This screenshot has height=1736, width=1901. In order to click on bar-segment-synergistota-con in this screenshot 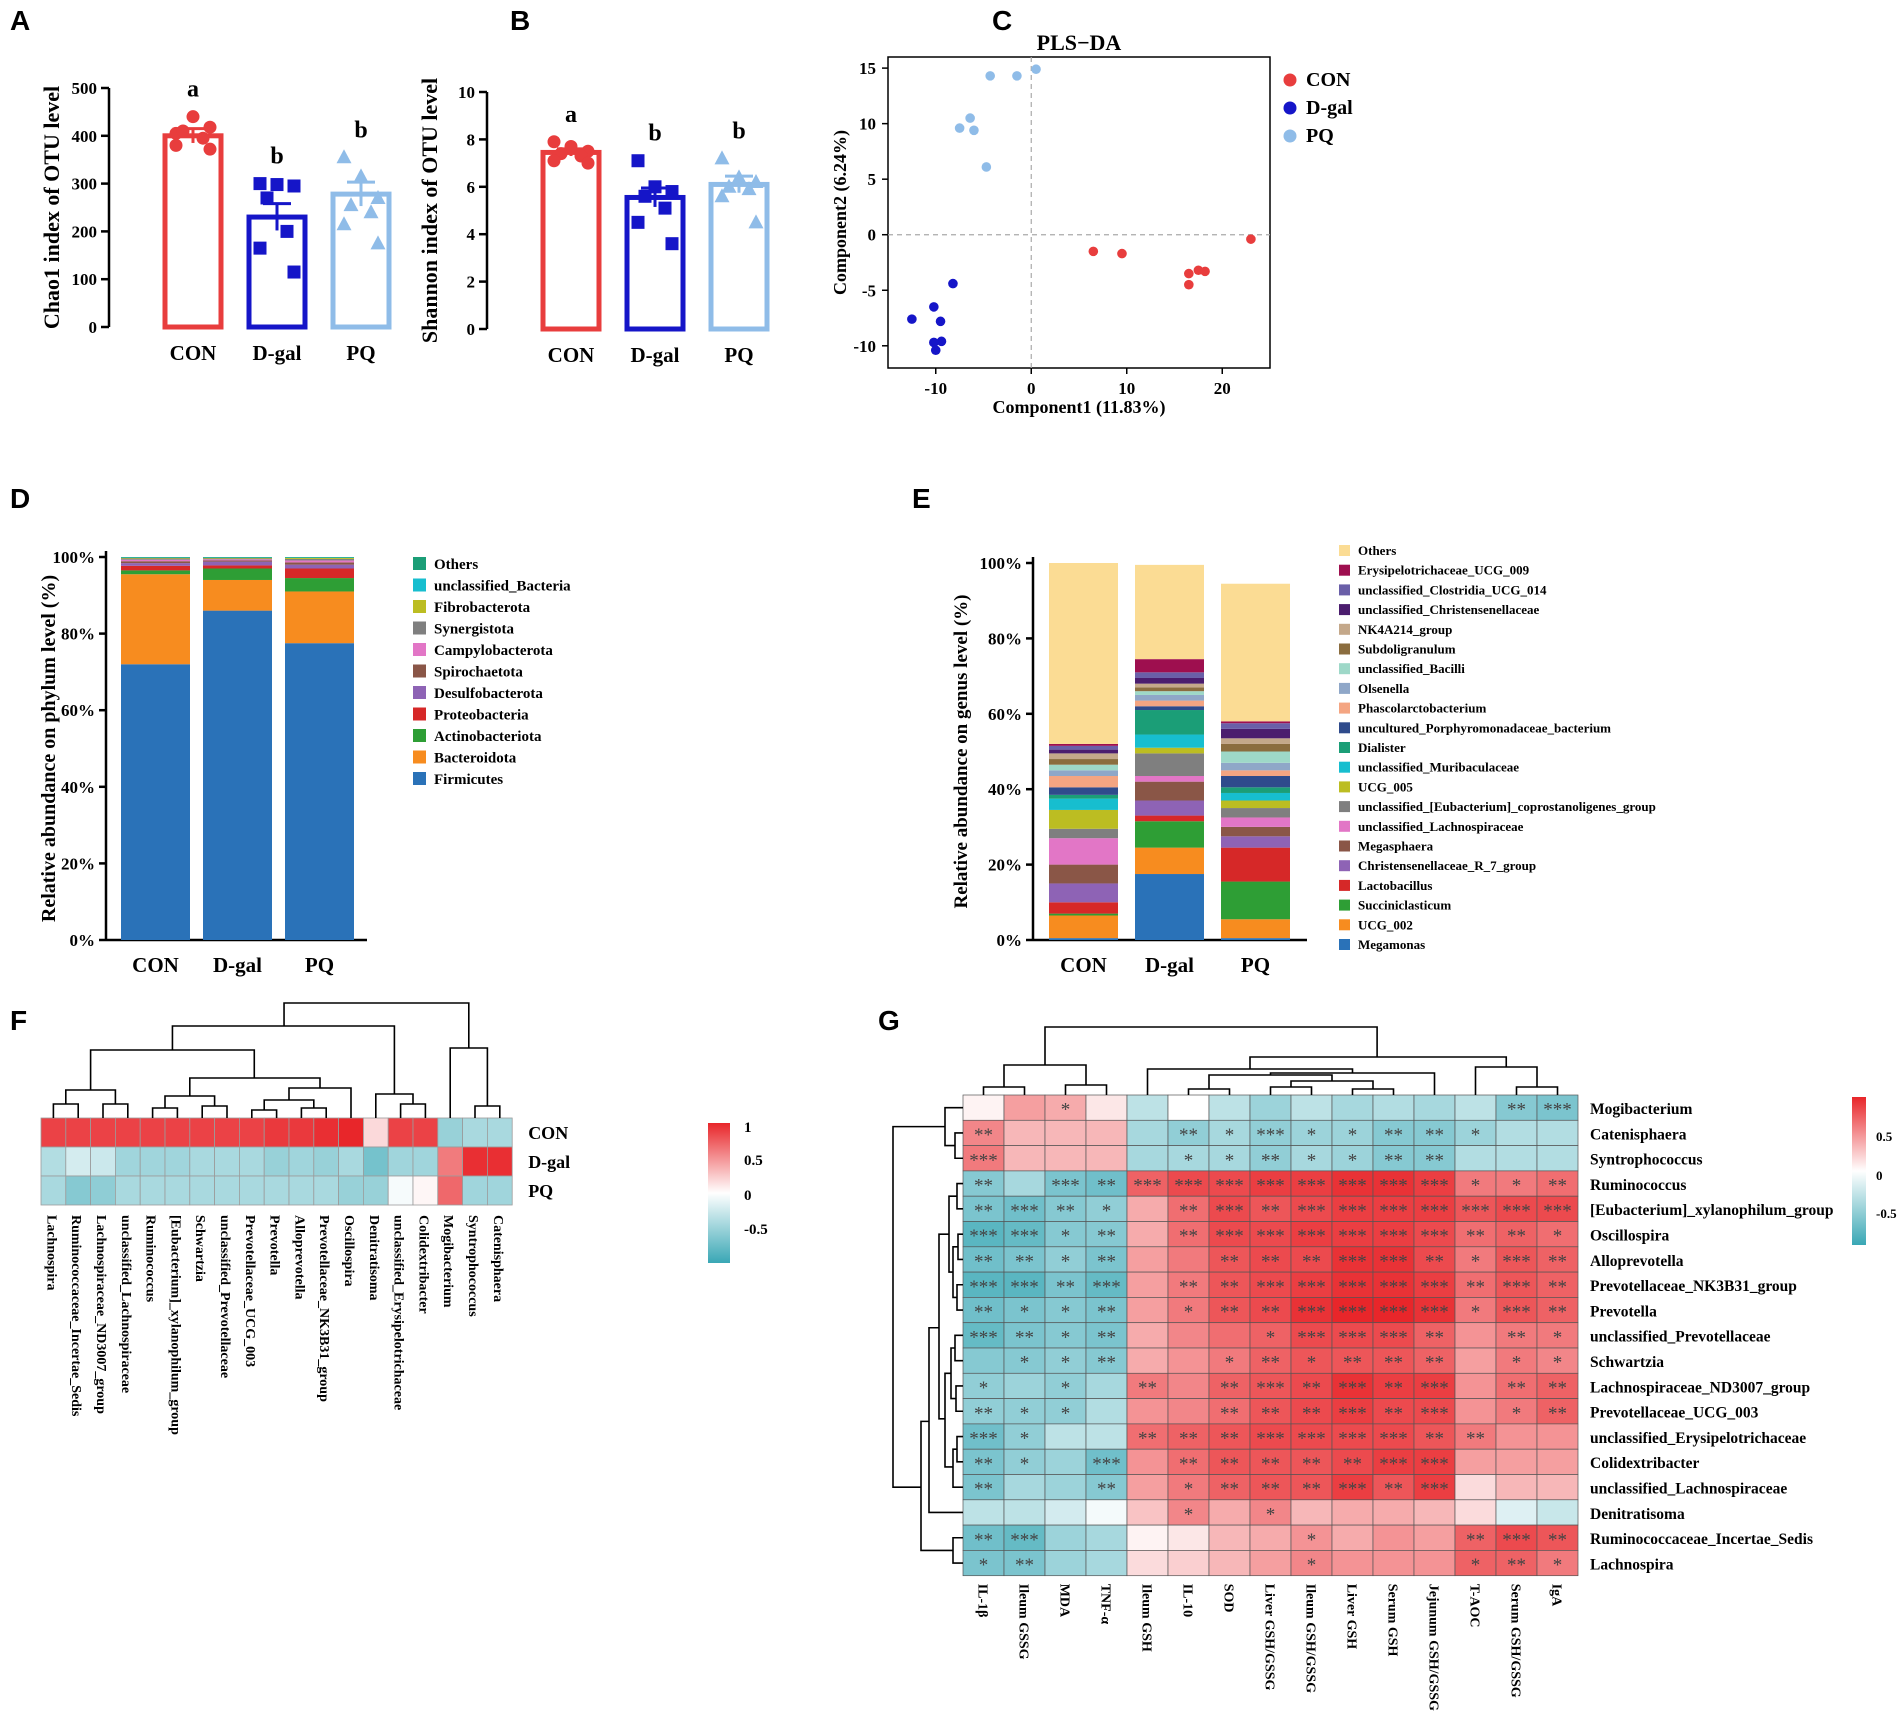, I will do `click(155, 559)`.